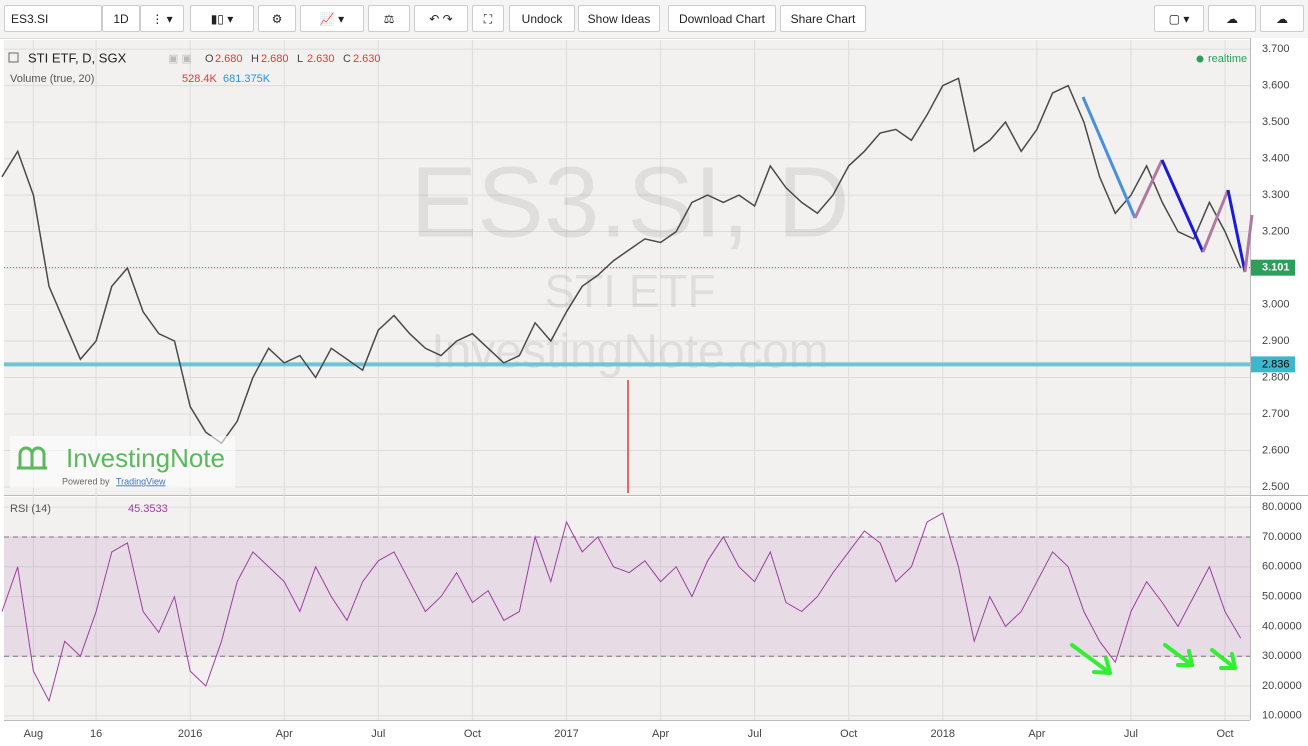  Describe the element at coordinates (1179, 18) in the screenshot. I see `color-picker: ▢ ▾` at that location.